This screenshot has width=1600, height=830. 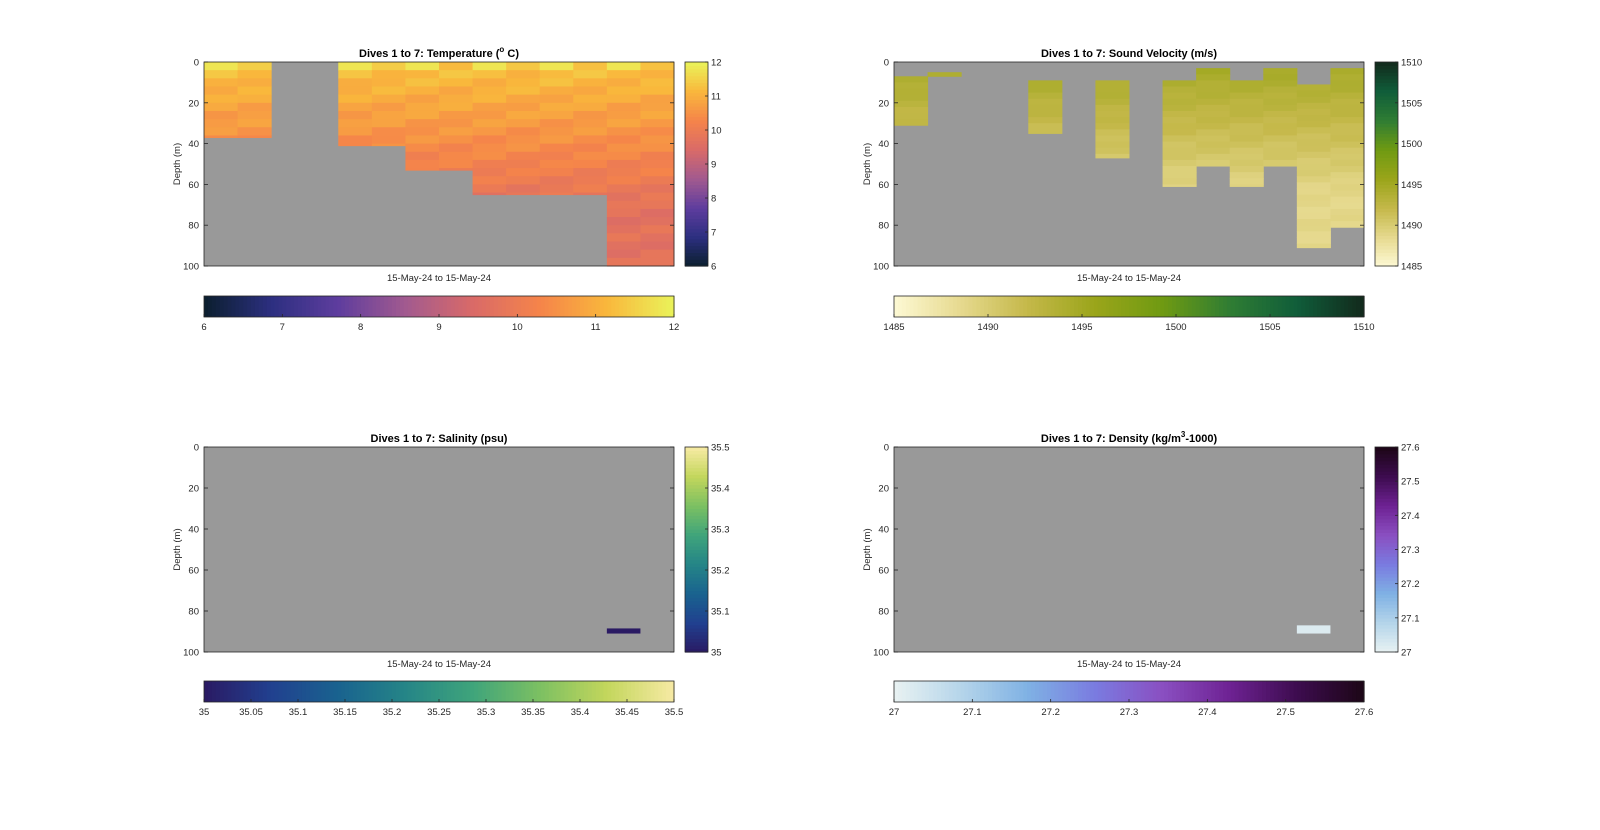 What do you see at coordinates (623, 631) in the screenshot?
I see `data-cells` at bounding box center [623, 631].